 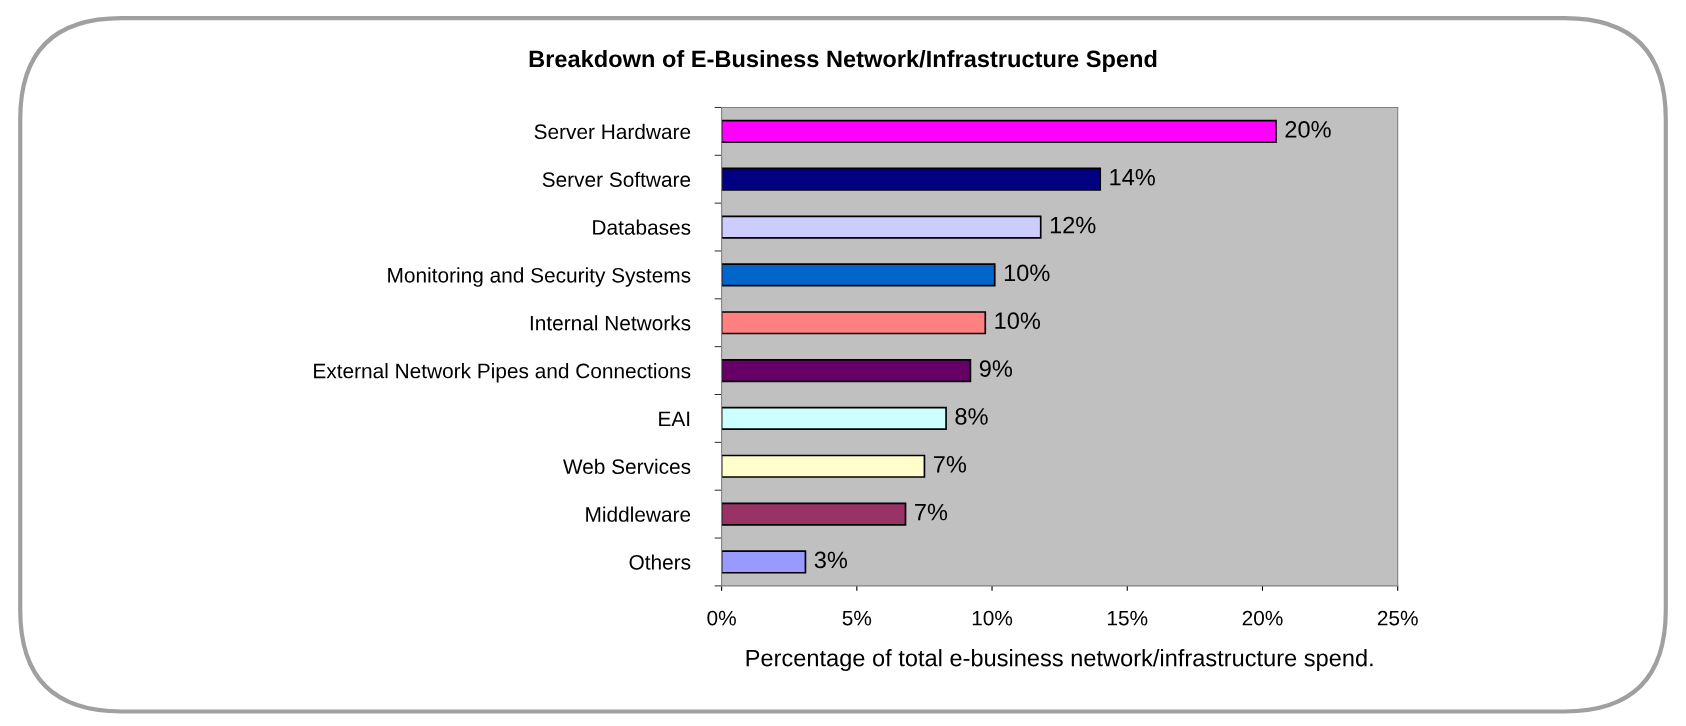 I want to click on x-tick-label: 0%, so click(x=721, y=618).